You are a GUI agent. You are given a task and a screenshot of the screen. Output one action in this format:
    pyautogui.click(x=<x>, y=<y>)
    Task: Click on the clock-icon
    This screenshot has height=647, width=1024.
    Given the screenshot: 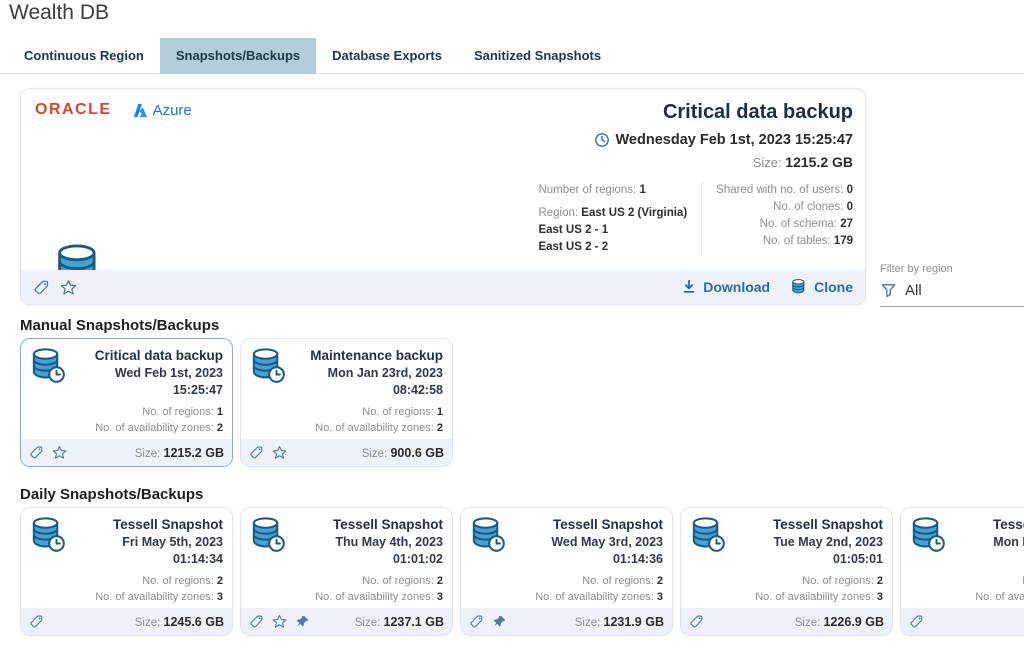 What is the action you would take?
    pyautogui.click(x=601, y=140)
    